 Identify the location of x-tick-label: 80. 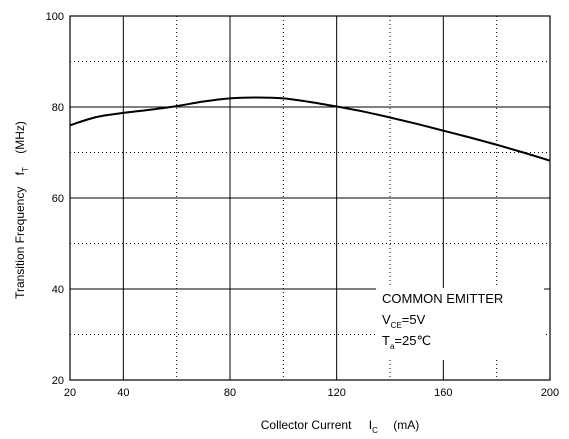
(230, 393).